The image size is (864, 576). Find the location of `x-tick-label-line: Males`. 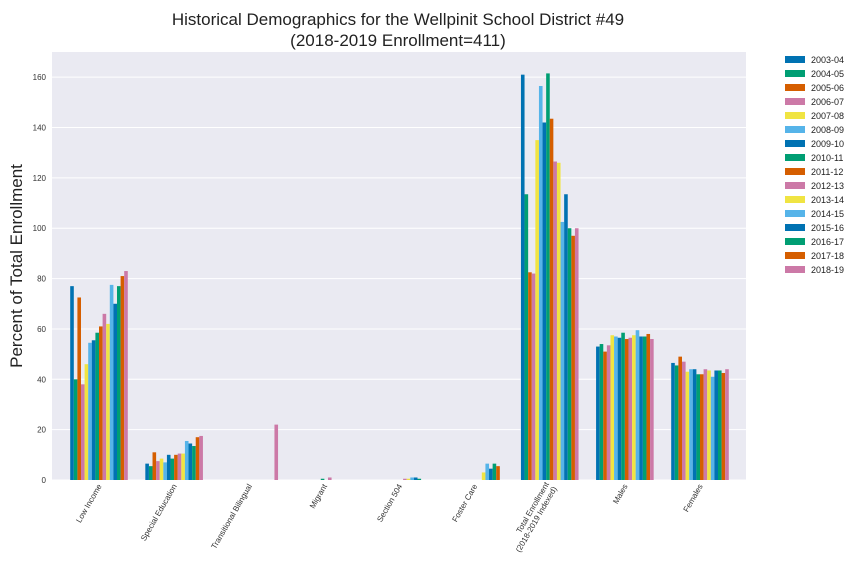

x-tick-label-line: Males is located at coordinates (620, 494).